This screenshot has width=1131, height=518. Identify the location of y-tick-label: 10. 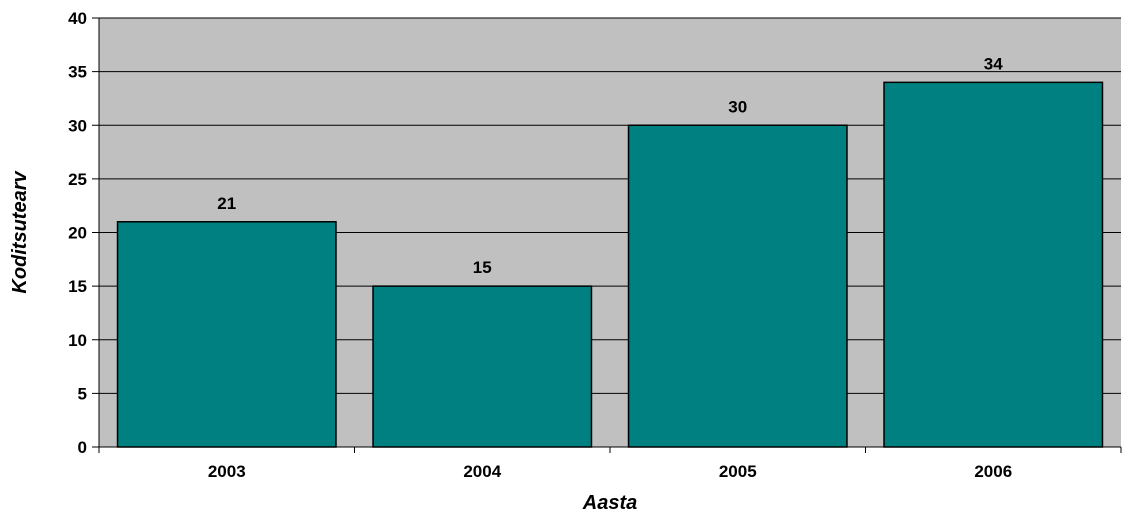
(77, 340).